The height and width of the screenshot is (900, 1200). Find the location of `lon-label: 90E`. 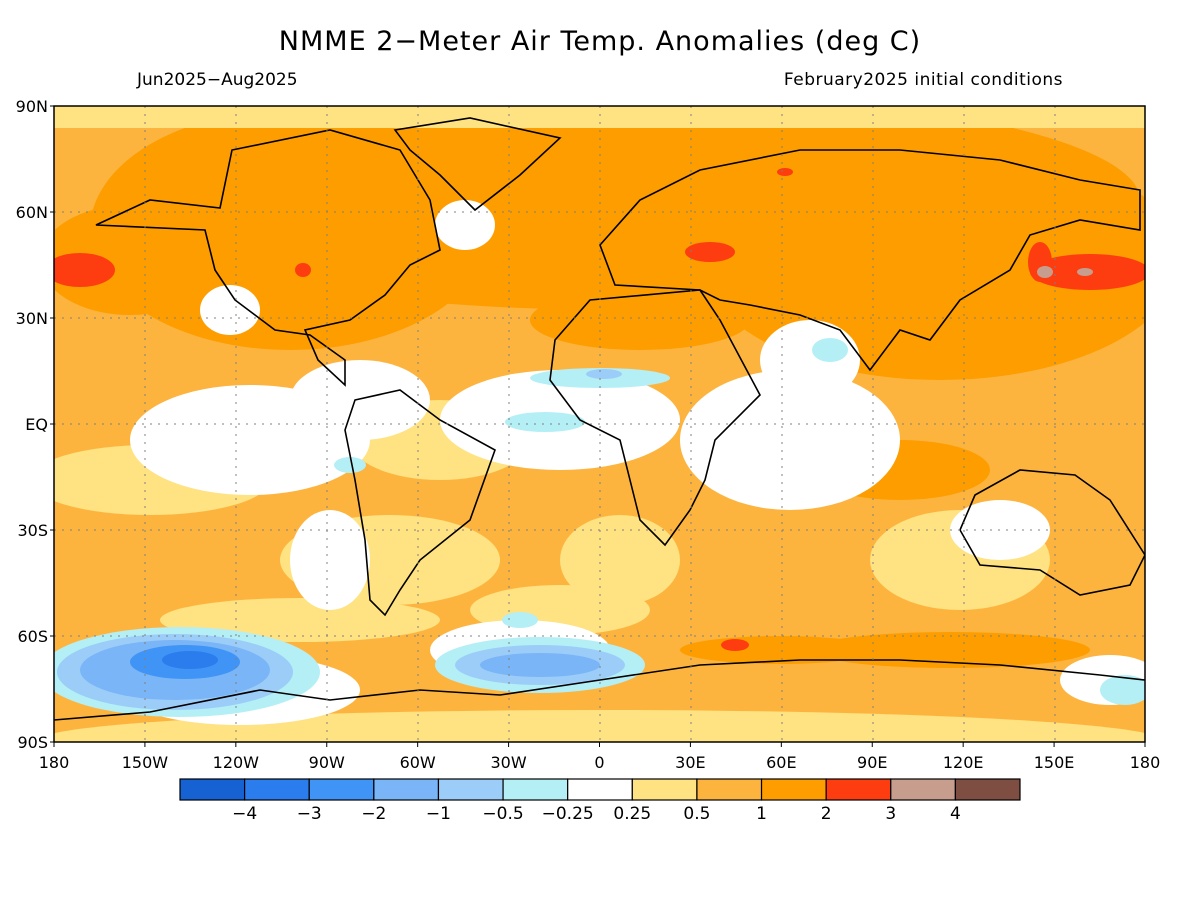

lon-label: 90E is located at coordinates (872, 762).